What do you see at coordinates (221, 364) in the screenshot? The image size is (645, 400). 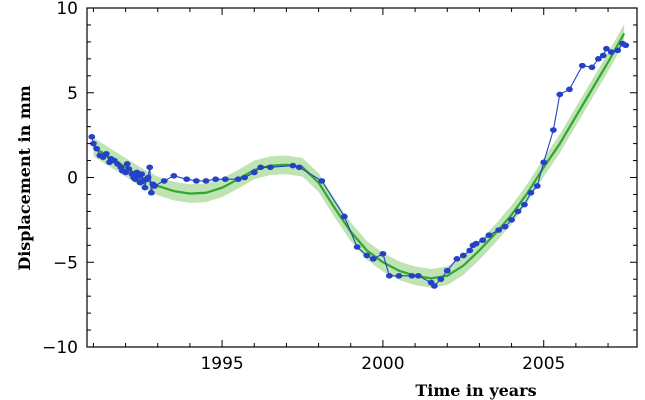 I see `x-tick-label: 1995` at bounding box center [221, 364].